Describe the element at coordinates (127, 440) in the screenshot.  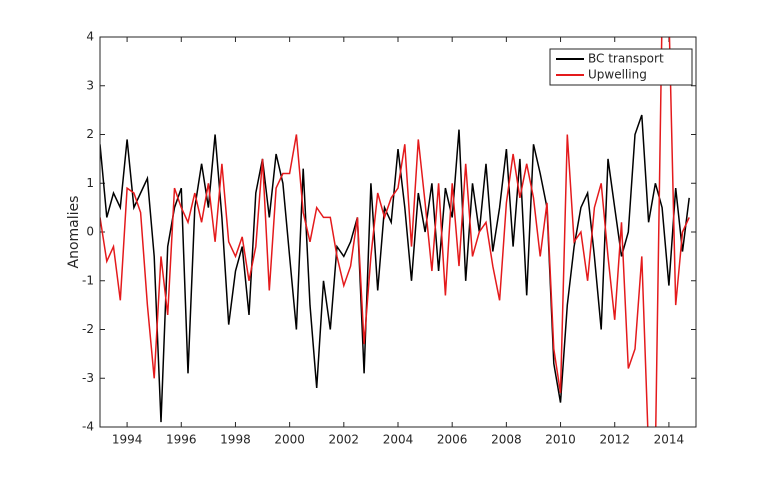
I see `x-tick-label: 1994` at that location.